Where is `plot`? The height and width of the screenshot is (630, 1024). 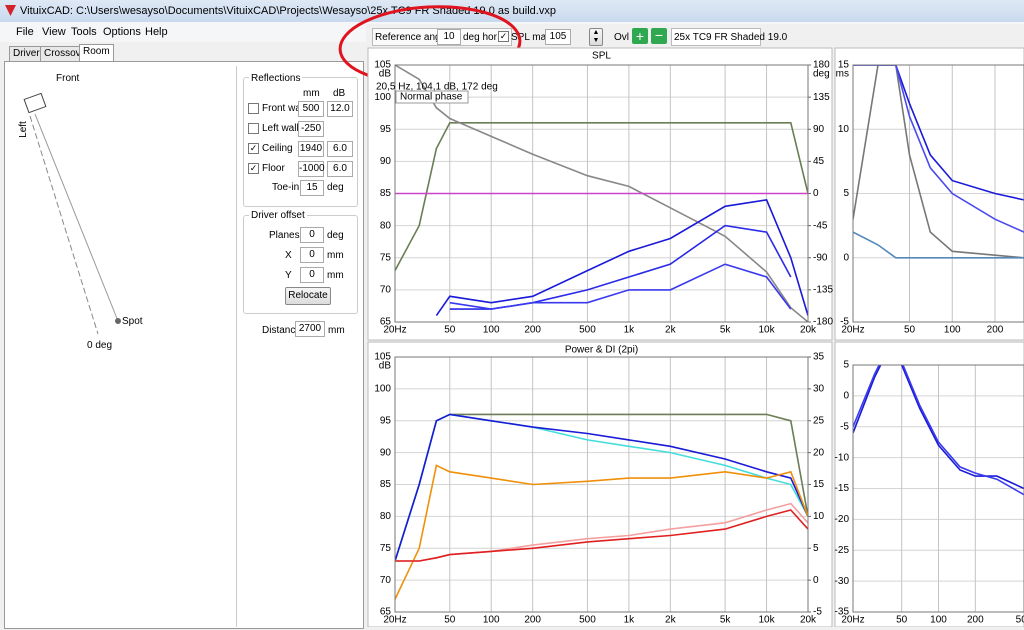
plot is located at coordinates (601, 506).